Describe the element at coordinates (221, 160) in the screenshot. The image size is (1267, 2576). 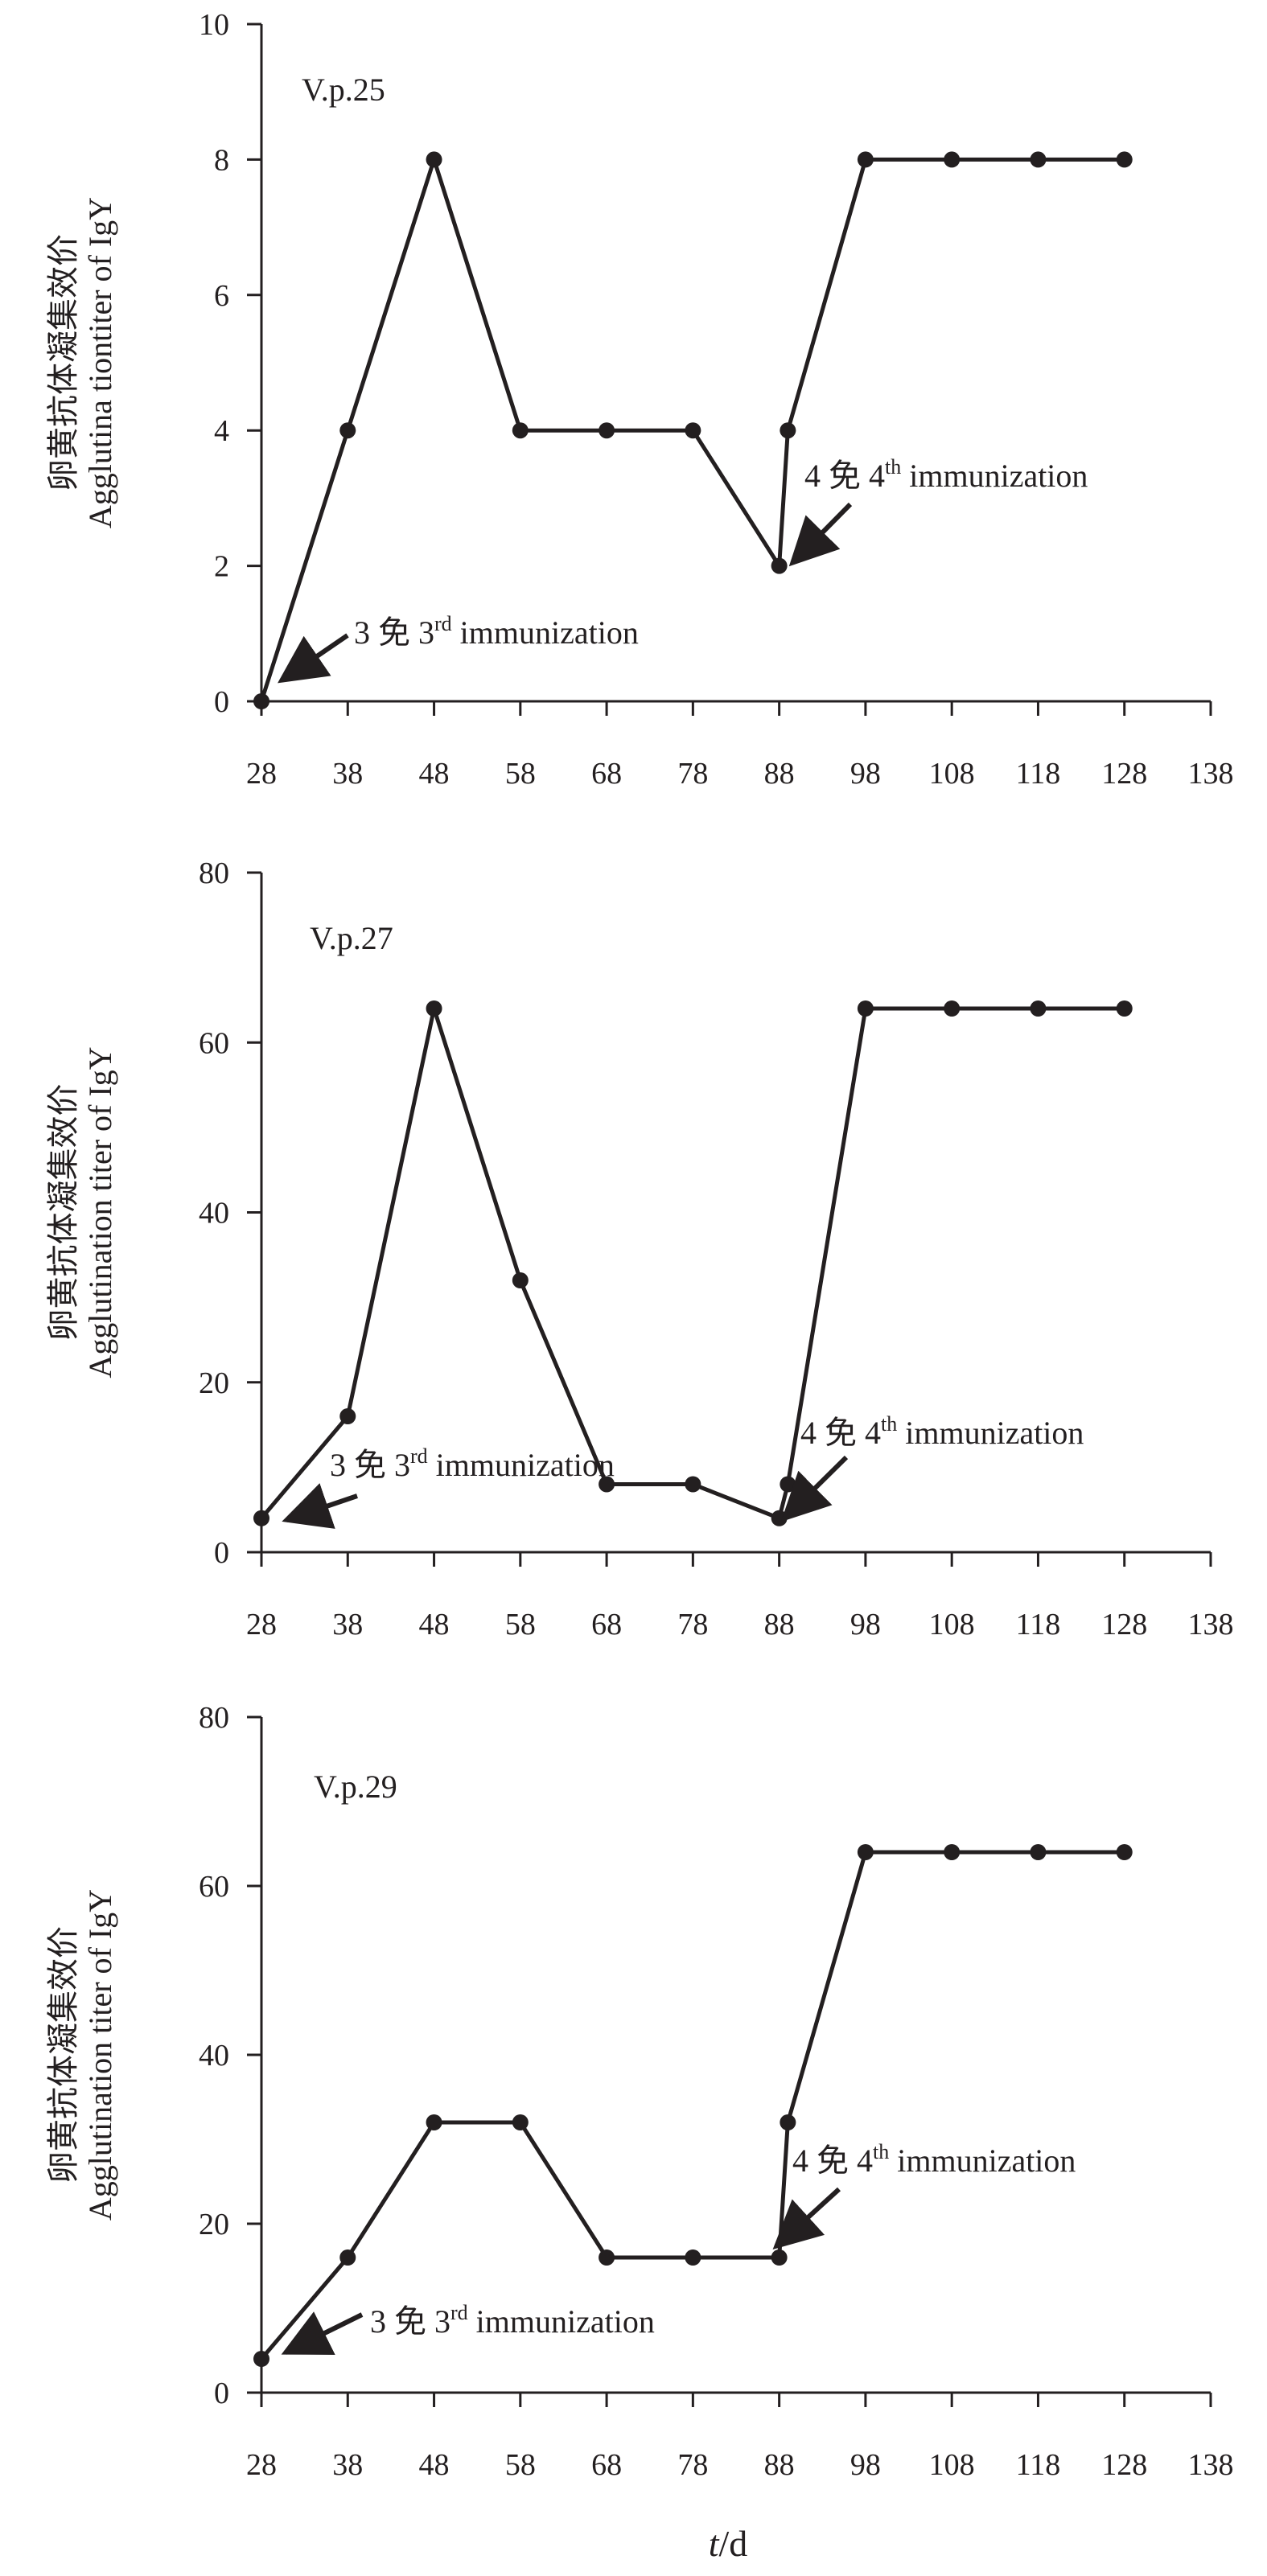
I see `y-tick-label: 8` at that location.